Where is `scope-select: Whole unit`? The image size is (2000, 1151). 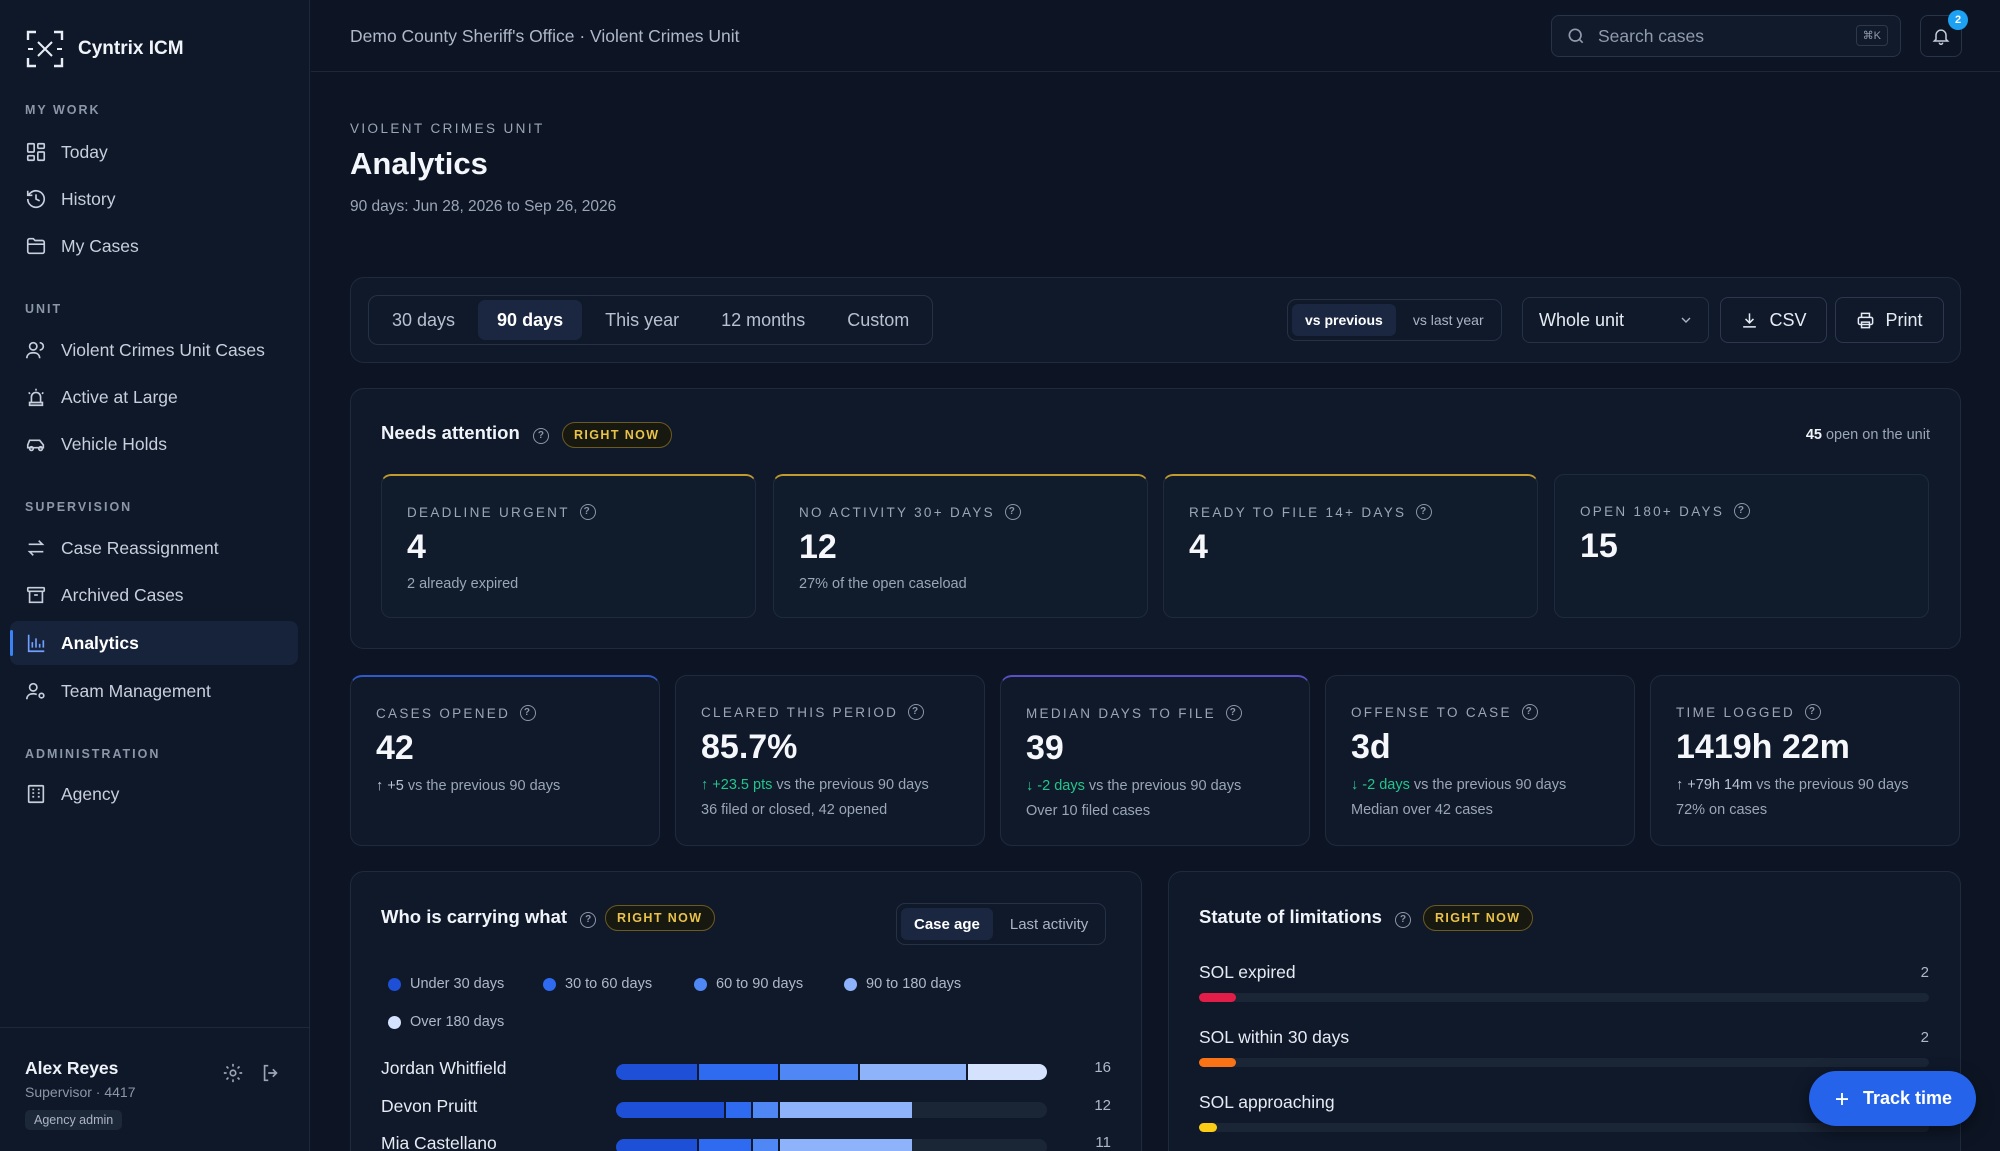
scope-select: Whole unit is located at coordinates (1615, 320).